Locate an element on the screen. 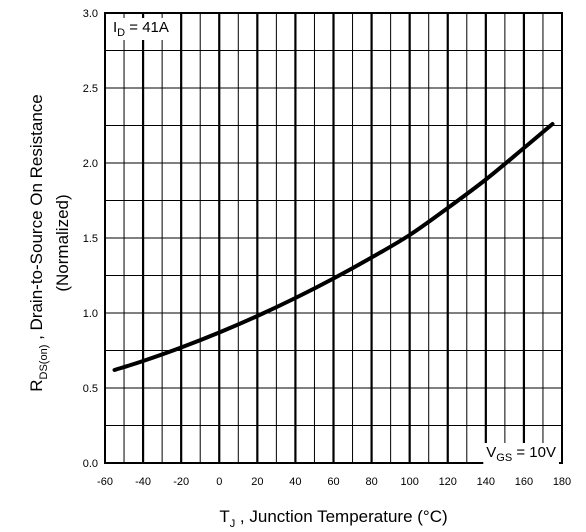 The height and width of the screenshot is (532, 586). y-tick-label: 0.0 is located at coordinates (90, 464).